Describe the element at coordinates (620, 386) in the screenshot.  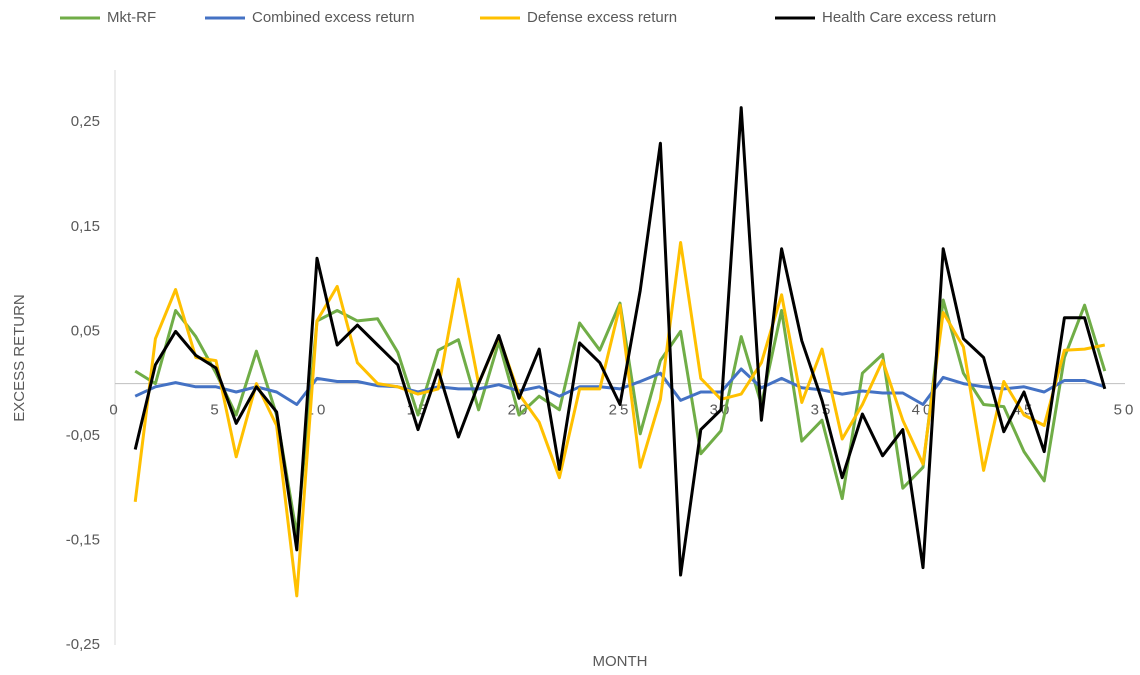
I see `series-line` at that location.